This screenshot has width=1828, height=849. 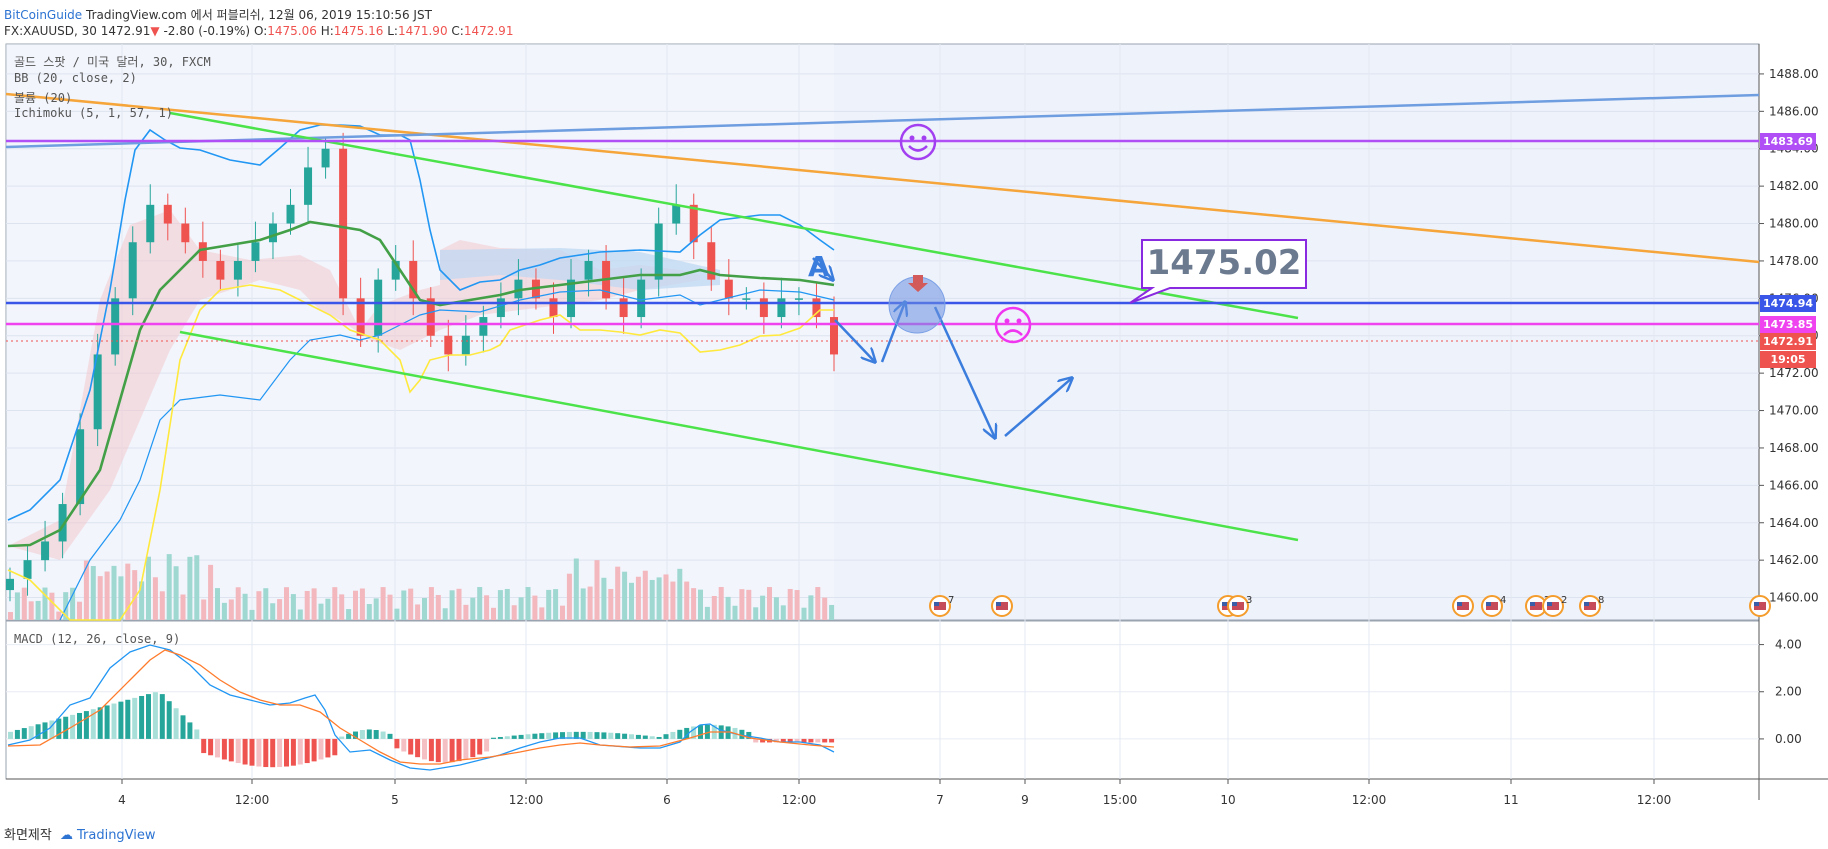 What do you see at coordinates (1788, 359) in the screenshot?
I see `price-tag: 19:05` at bounding box center [1788, 359].